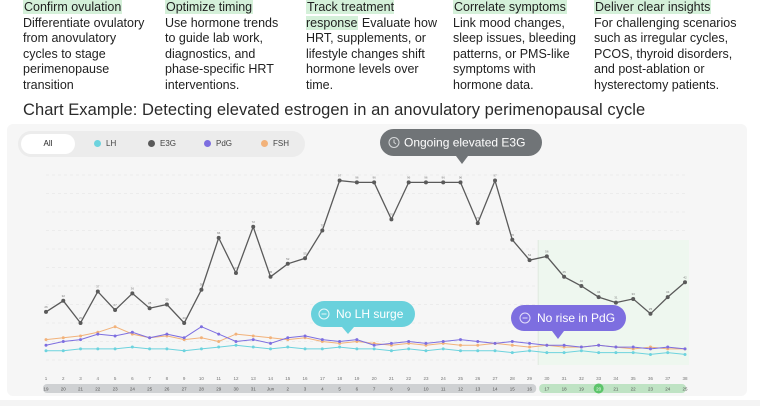 This screenshot has width=760, height=406. What do you see at coordinates (105, 144) in the screenshot?
I see `legend-filter-lh: LH` at bounding box center [105, 144].